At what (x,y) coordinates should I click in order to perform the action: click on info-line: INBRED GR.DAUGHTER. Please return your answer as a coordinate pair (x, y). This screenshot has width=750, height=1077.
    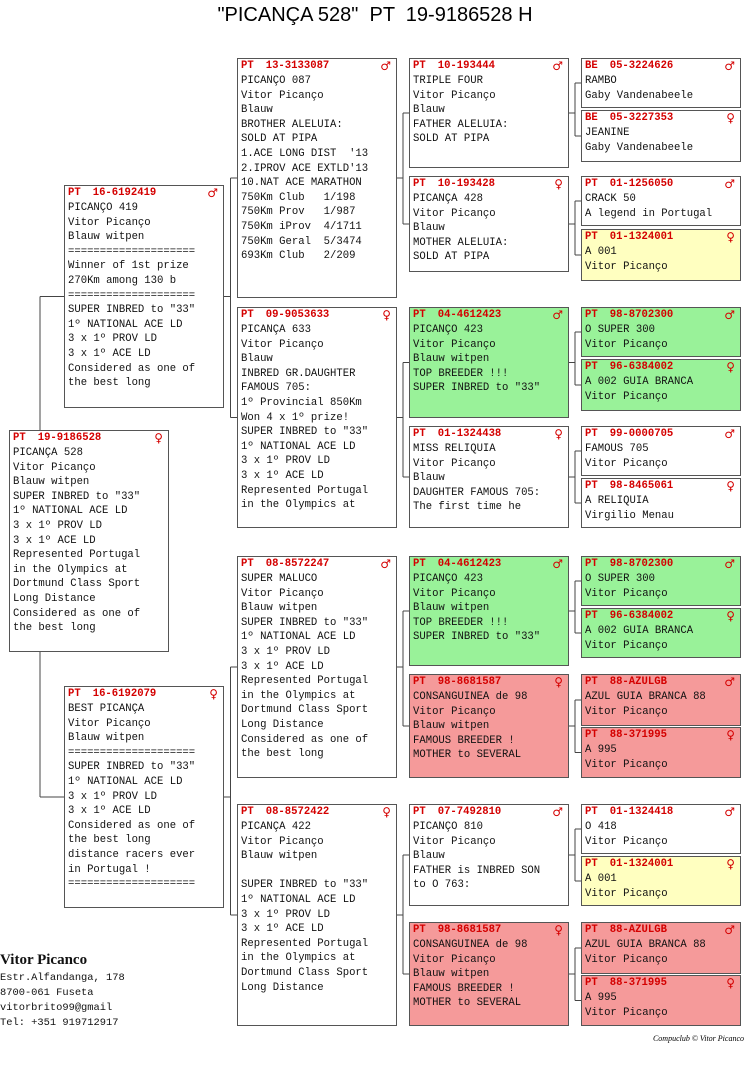
    Looking at the image, I should click on (298, 373).